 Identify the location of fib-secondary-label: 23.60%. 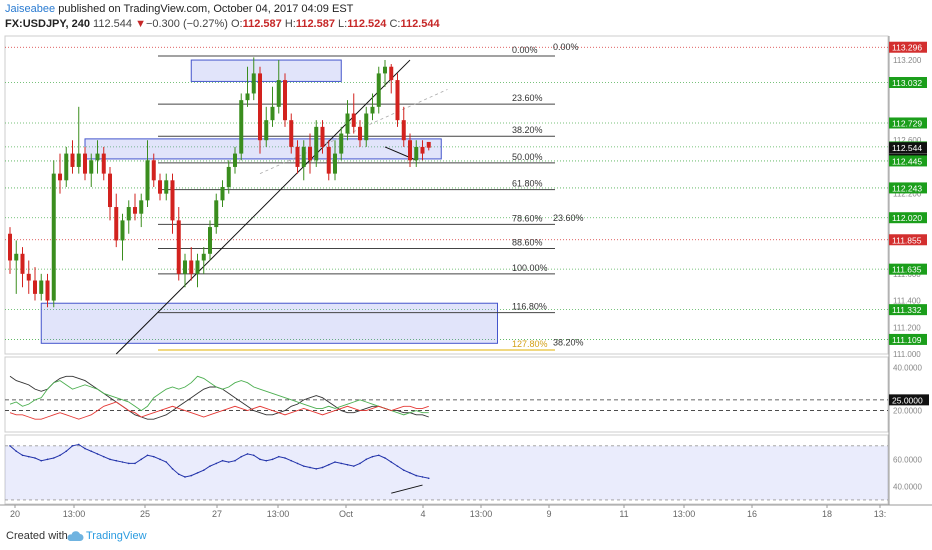
(568, 218).